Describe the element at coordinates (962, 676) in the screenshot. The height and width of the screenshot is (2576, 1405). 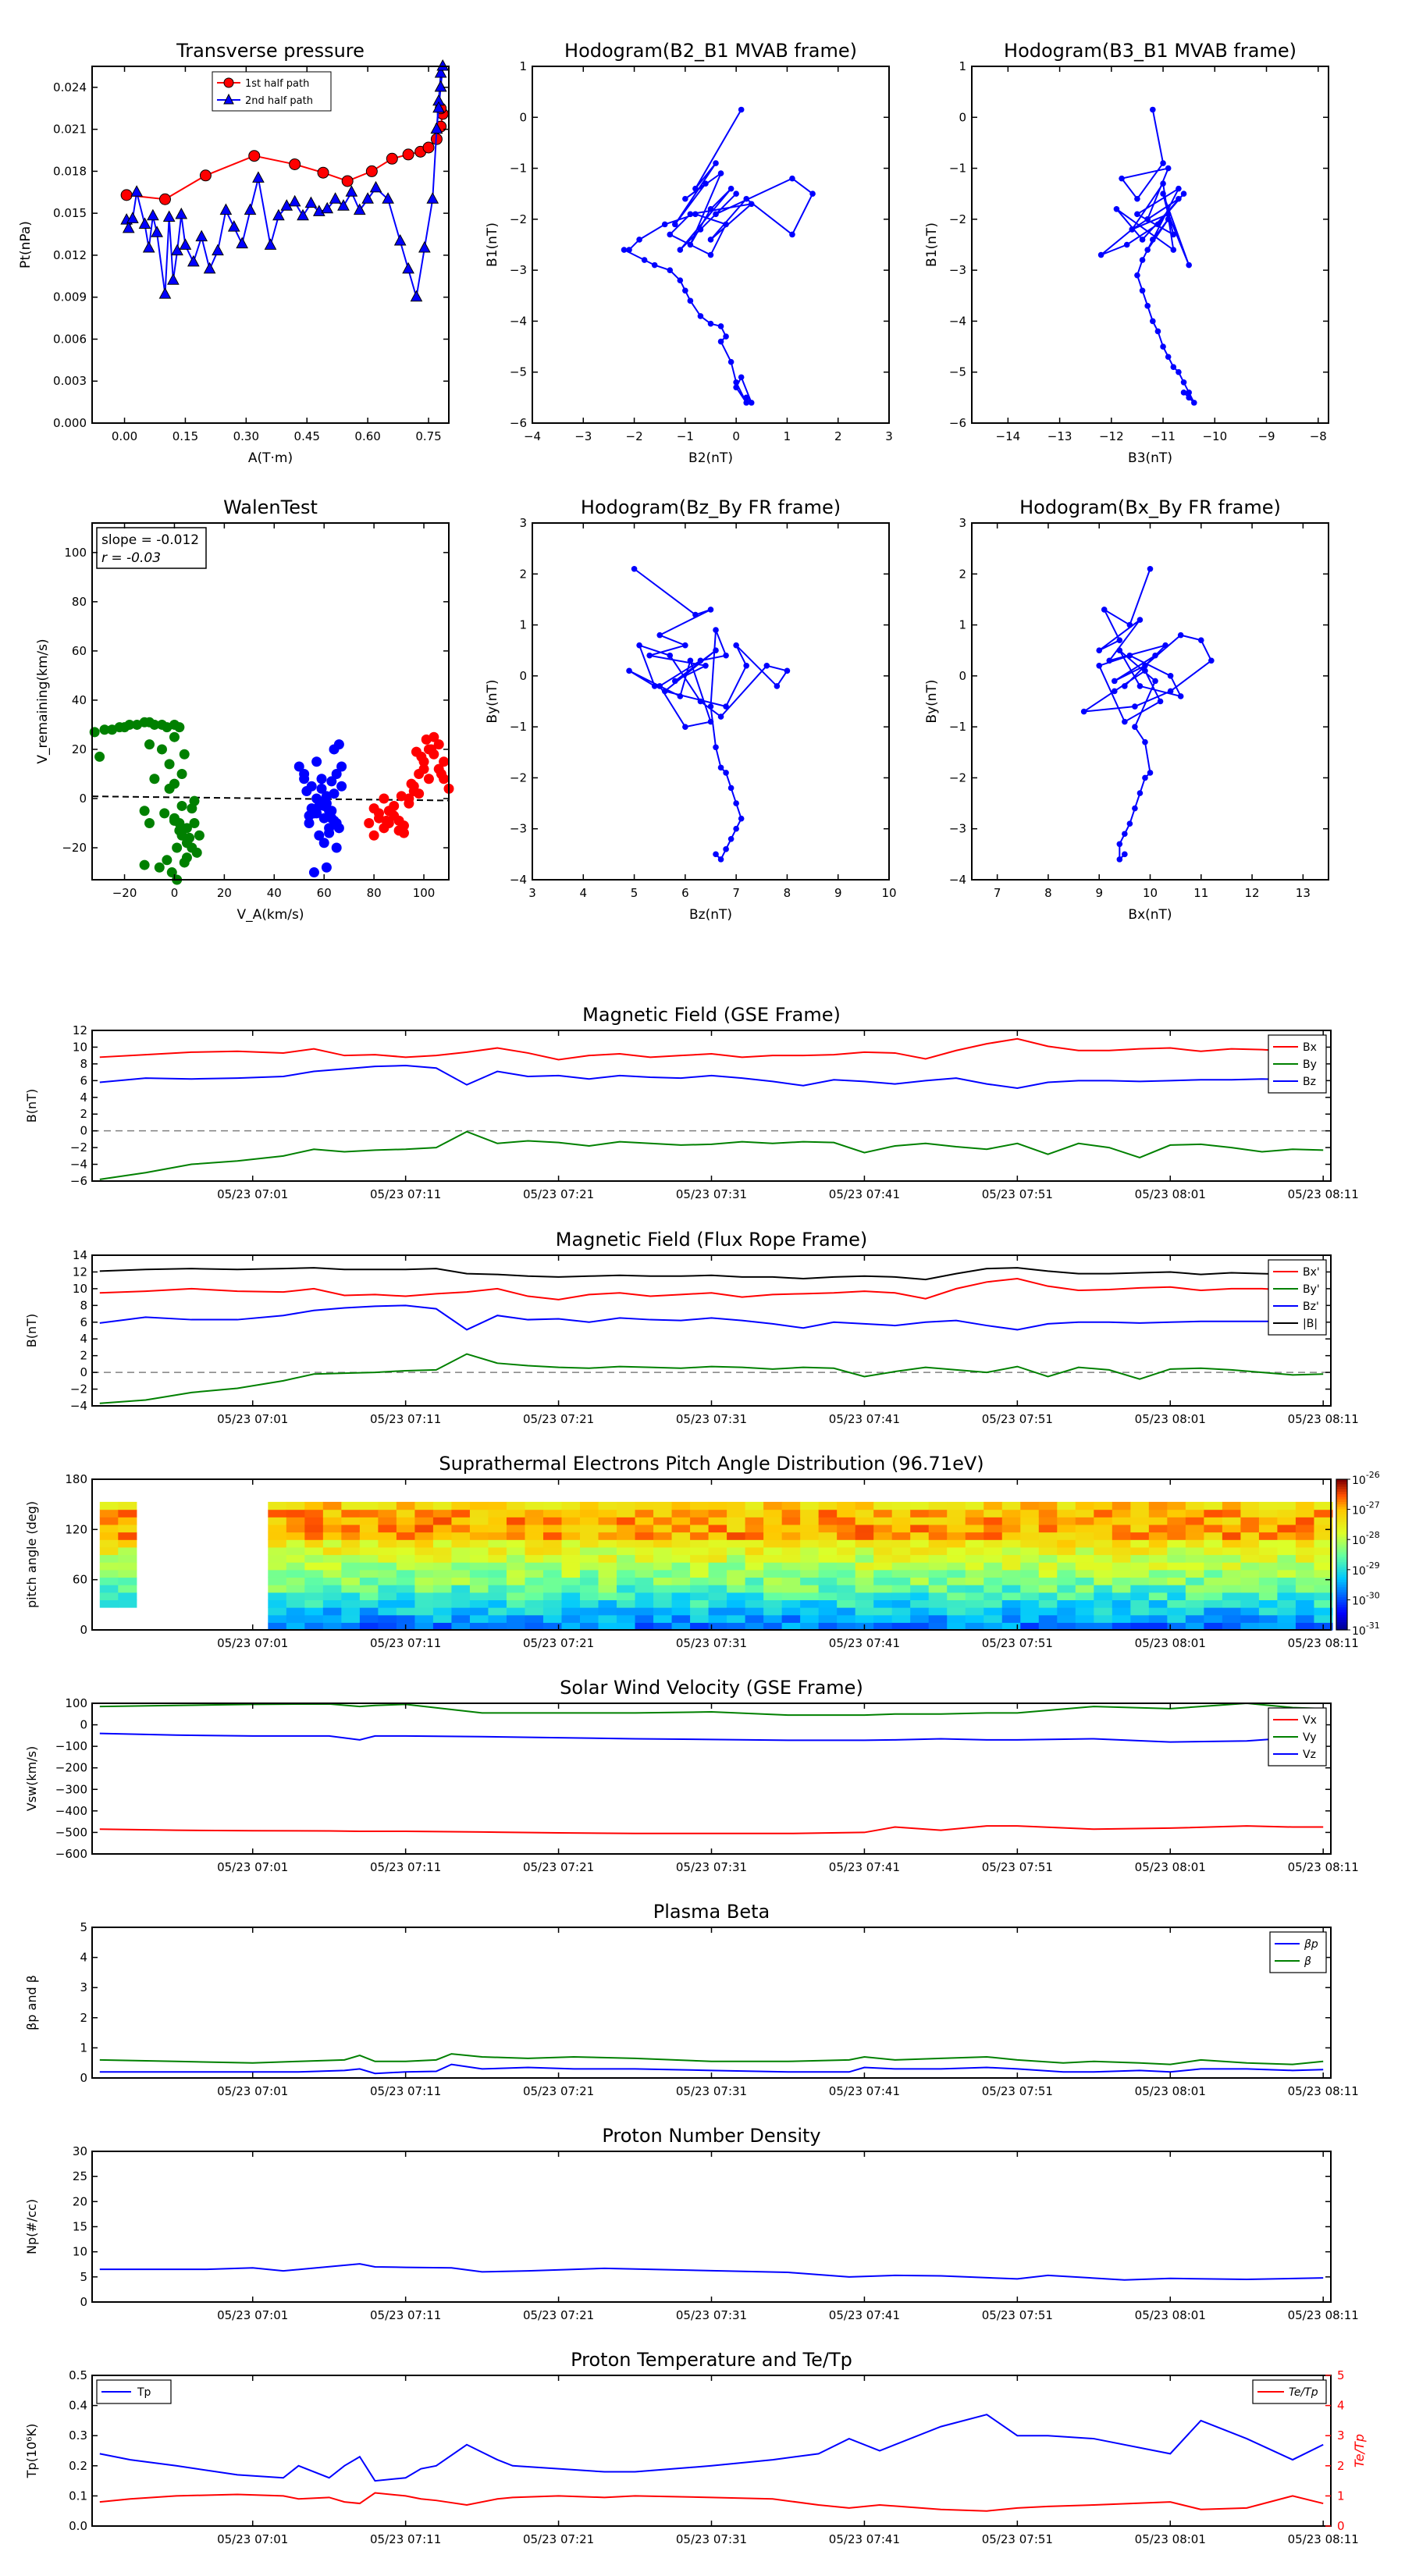
I see `y-tick-label-h4: 0` at that location.